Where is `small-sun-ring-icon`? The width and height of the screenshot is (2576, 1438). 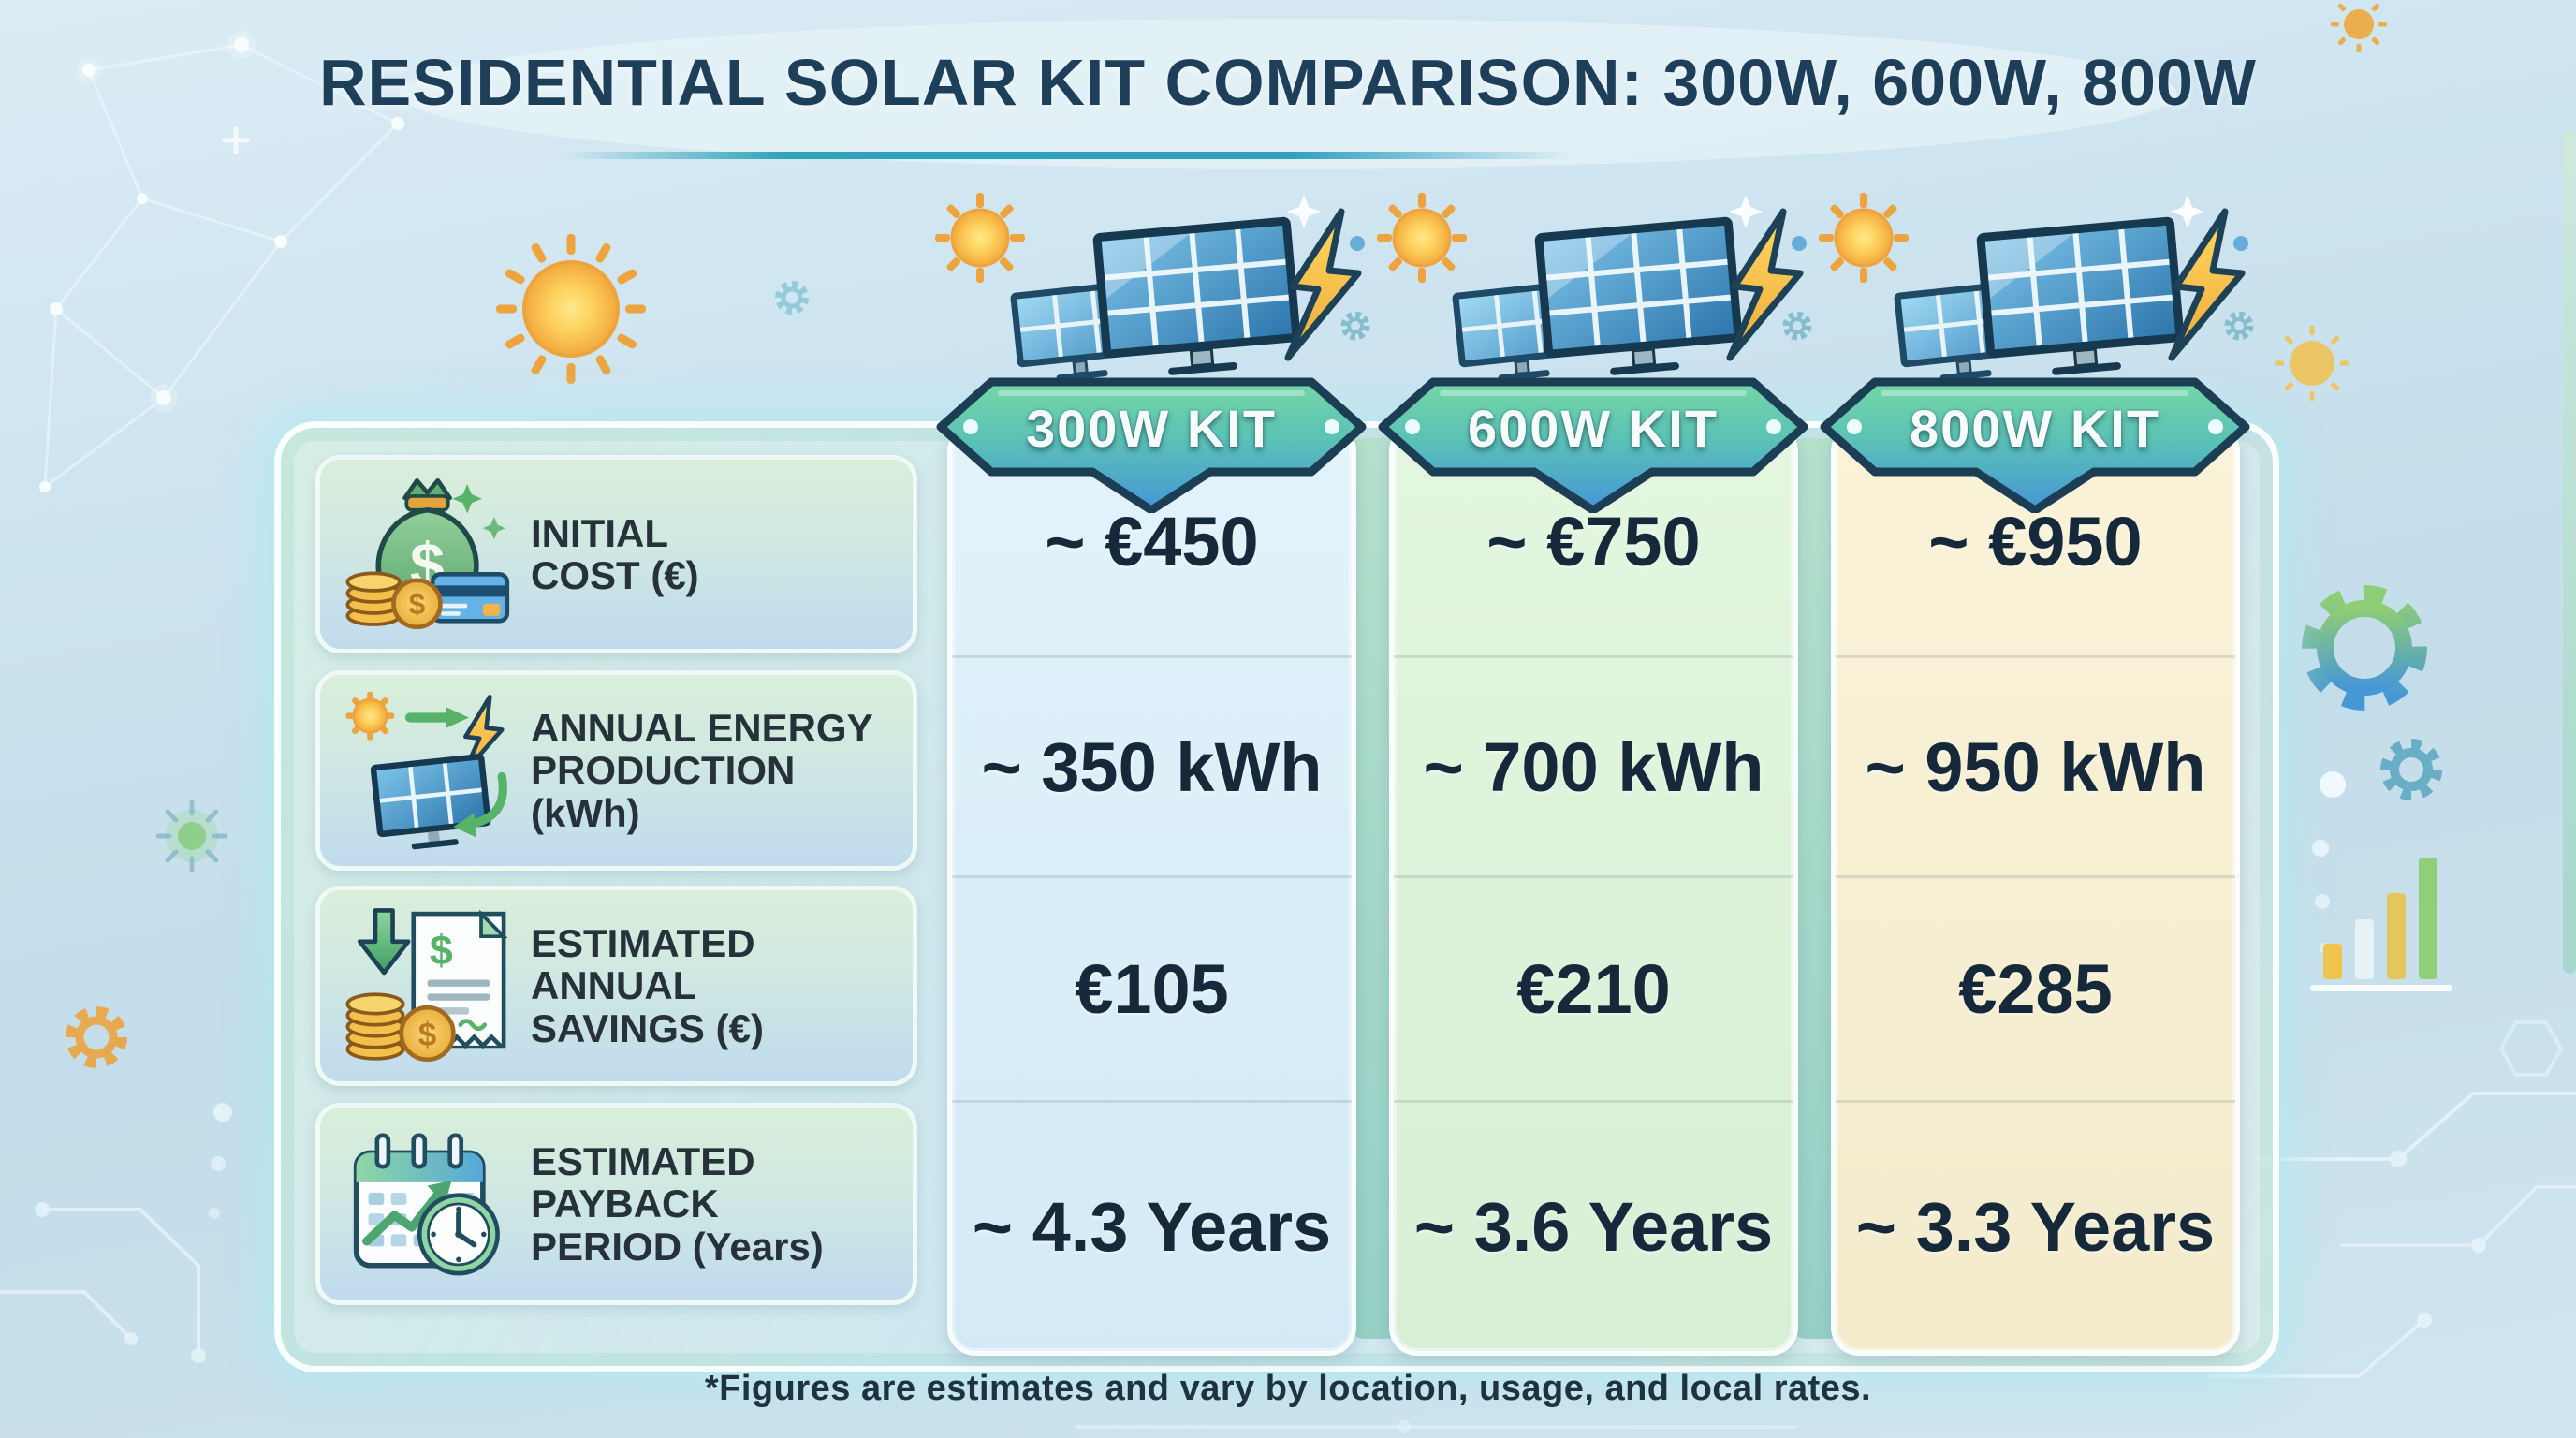
small-sun-ring-icon is located at coordinates (2312, 363).